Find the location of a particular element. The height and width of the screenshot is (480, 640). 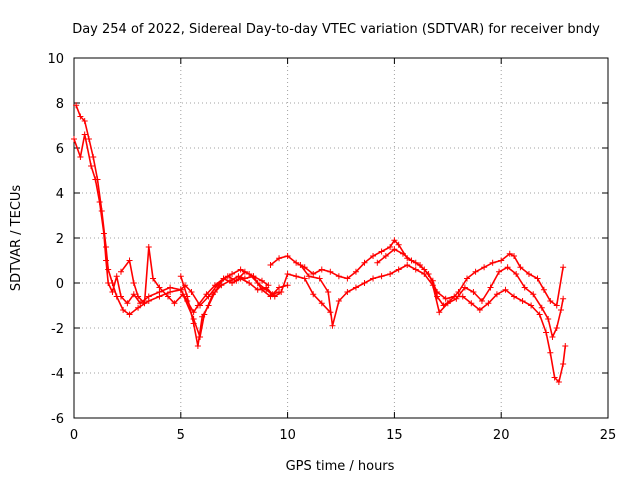

y-tick-label: 6 is located at coordinates (60, 149).